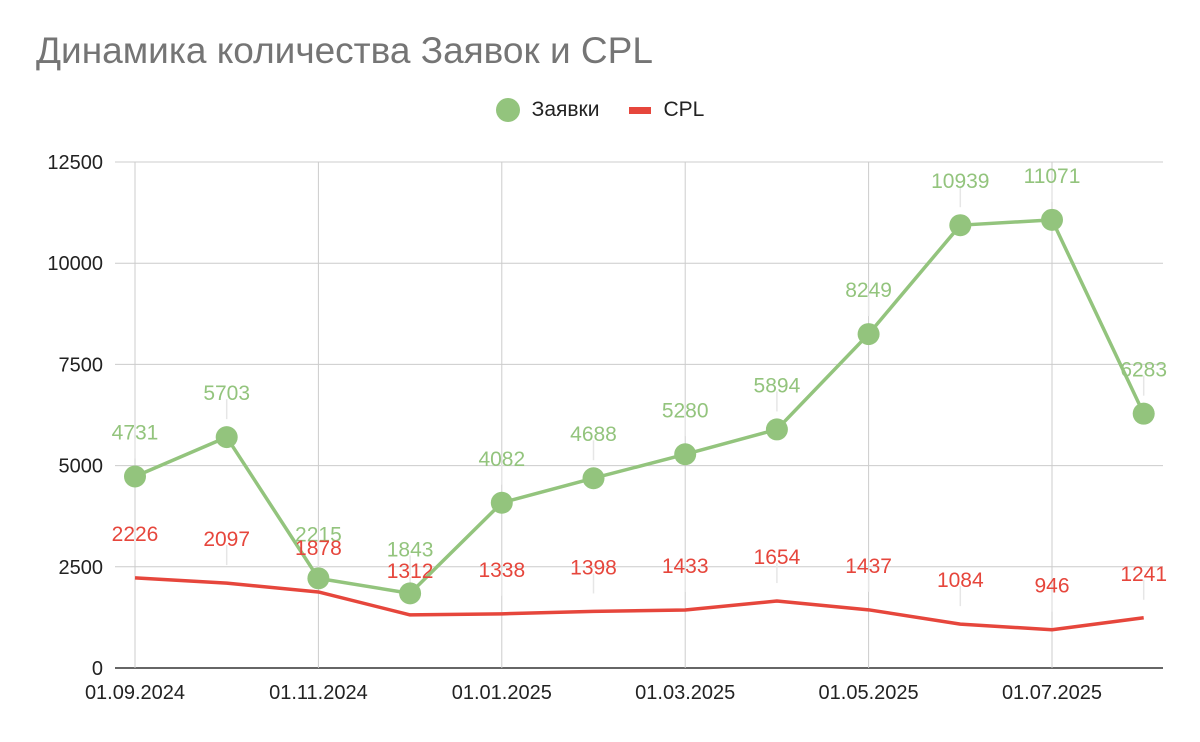 The width and height of the screenshot is (1200, 742). I want to click on x-tick-label: 01.11.2024, so click(318, 693).